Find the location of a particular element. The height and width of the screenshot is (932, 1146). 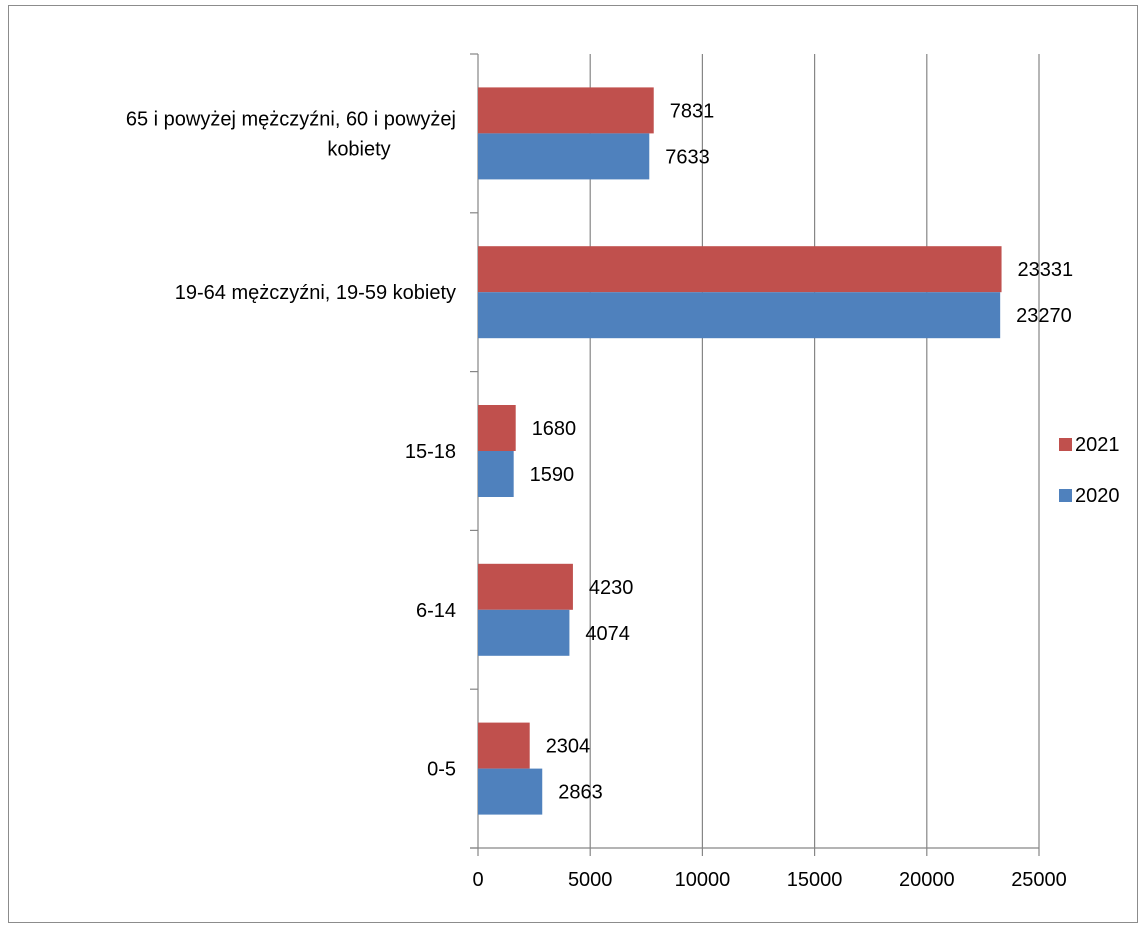

data-label-2020-2: 1590 is located at coordinates (552, 475).